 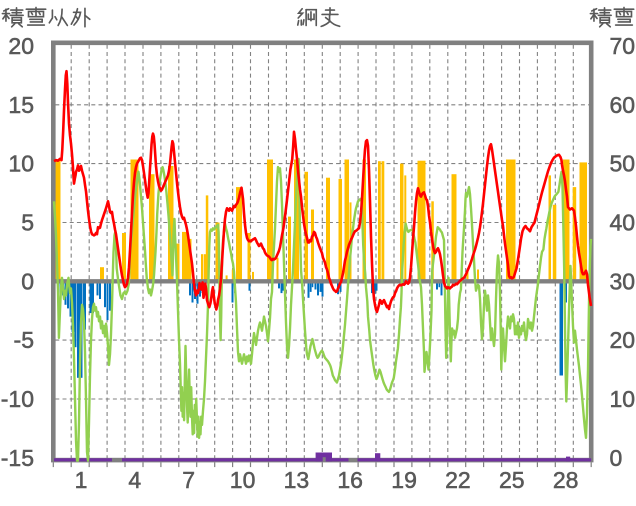 What do you see at coordinates (623, 105) in the screenshot?
I see `svg-text: 60` at bounding box center [623, 105].